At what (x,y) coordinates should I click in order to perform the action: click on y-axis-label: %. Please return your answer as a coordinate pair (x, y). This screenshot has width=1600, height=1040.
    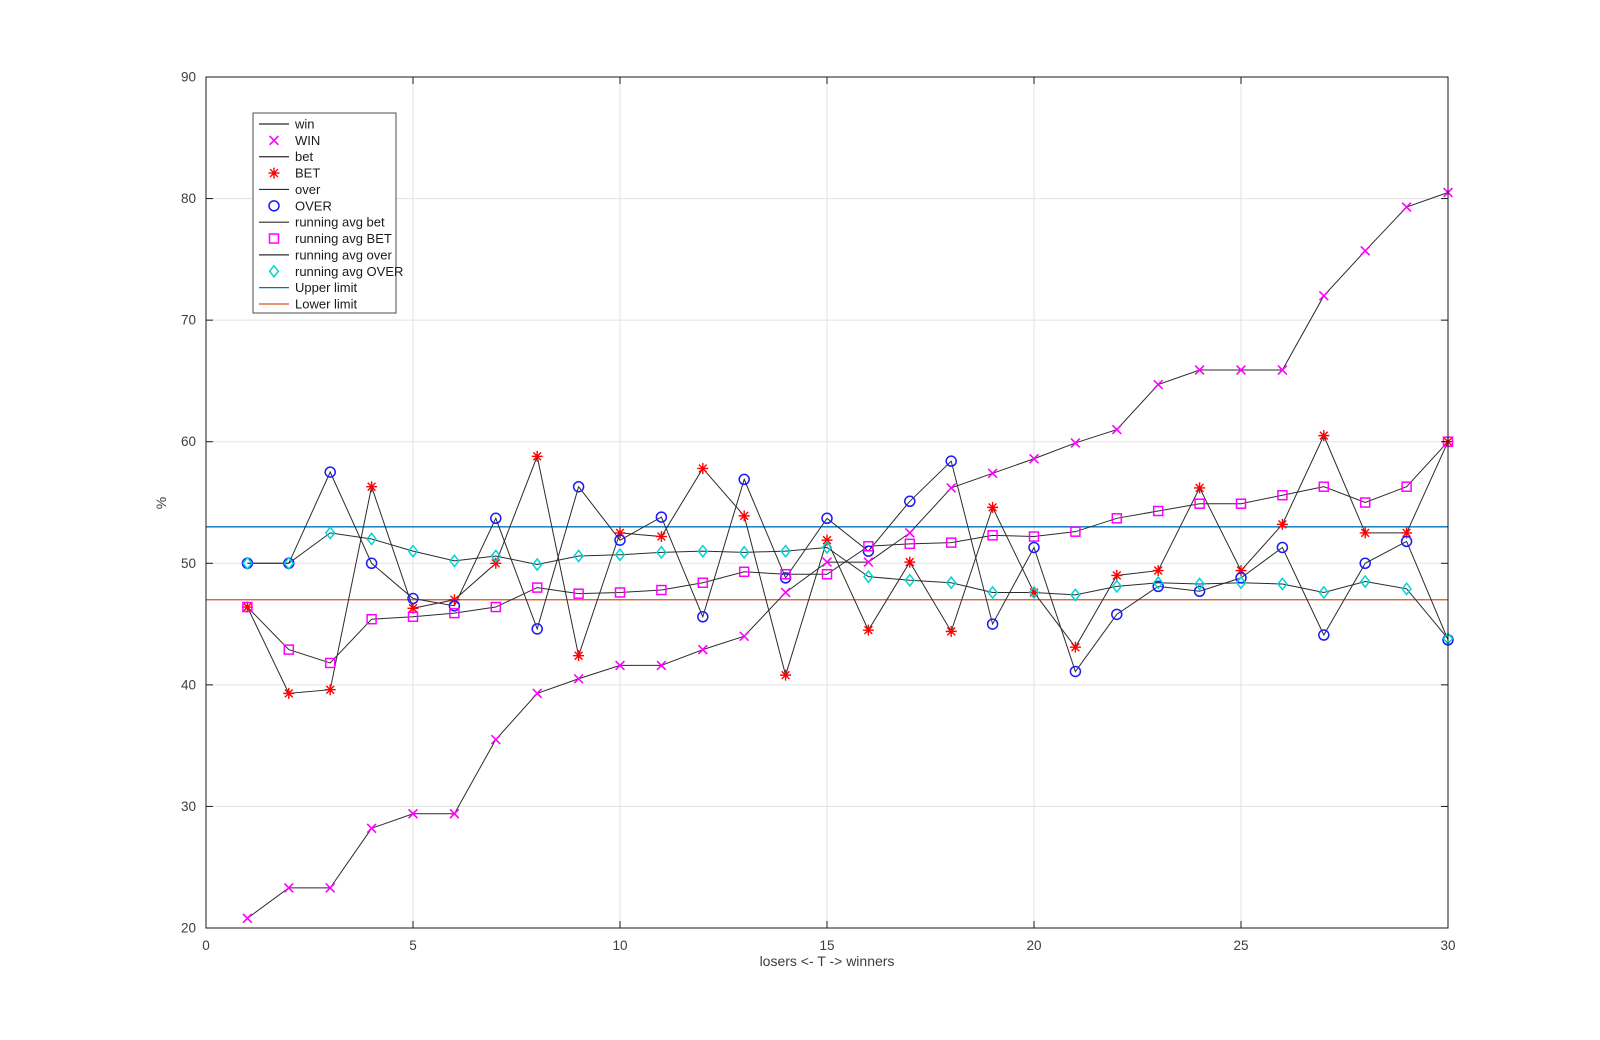
    Looking at the image, I should click on (161, 503).